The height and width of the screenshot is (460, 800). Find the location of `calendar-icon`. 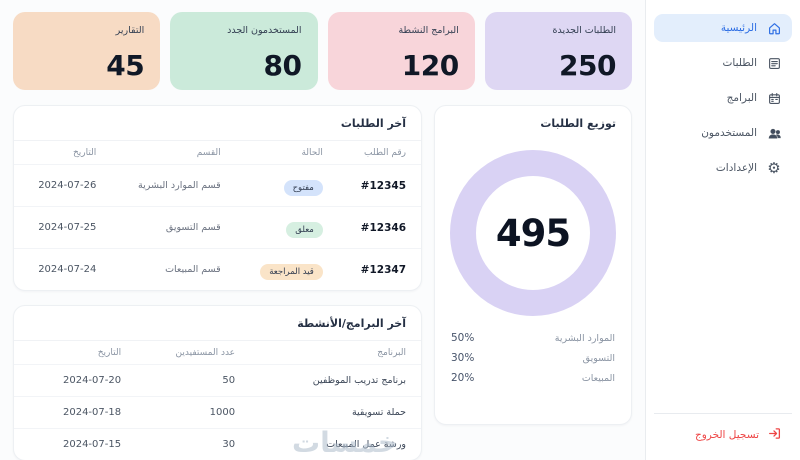

calendar-icon is located at coordinates (774, 98).